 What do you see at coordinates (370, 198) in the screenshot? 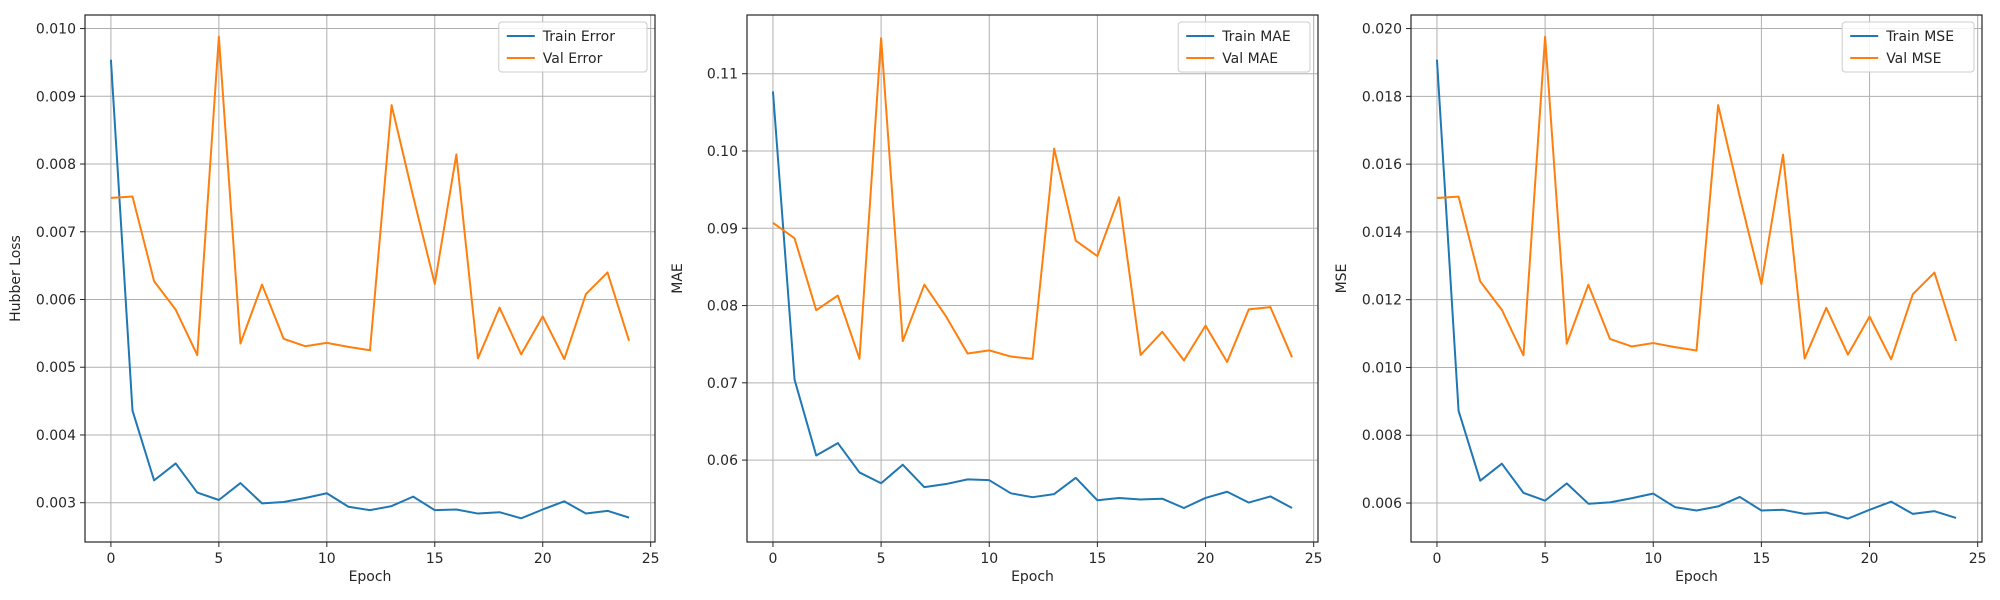
I see `series-line-val-error` at bounding box center [370, 198].